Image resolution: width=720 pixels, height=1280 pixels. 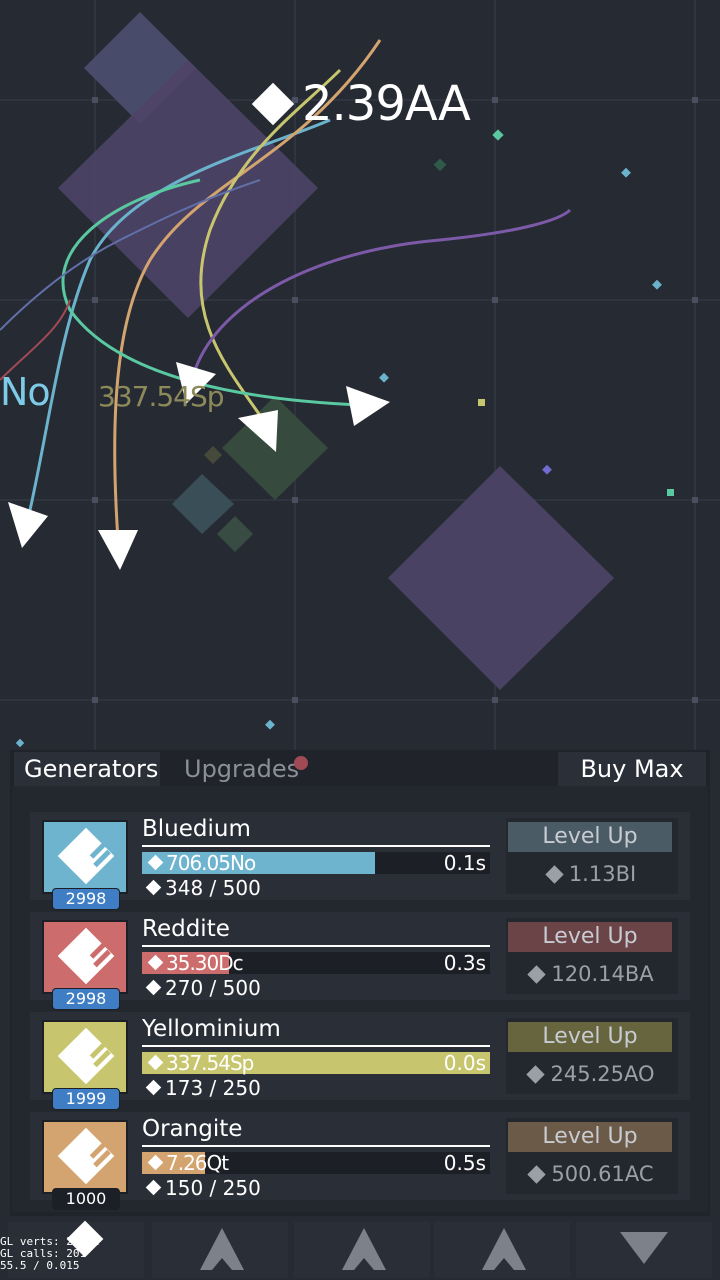 What do you see at coordinates (197, 1163) in the screenshot?
I see `production-value: 7.26Qt` at bounding box center [197, 1163].